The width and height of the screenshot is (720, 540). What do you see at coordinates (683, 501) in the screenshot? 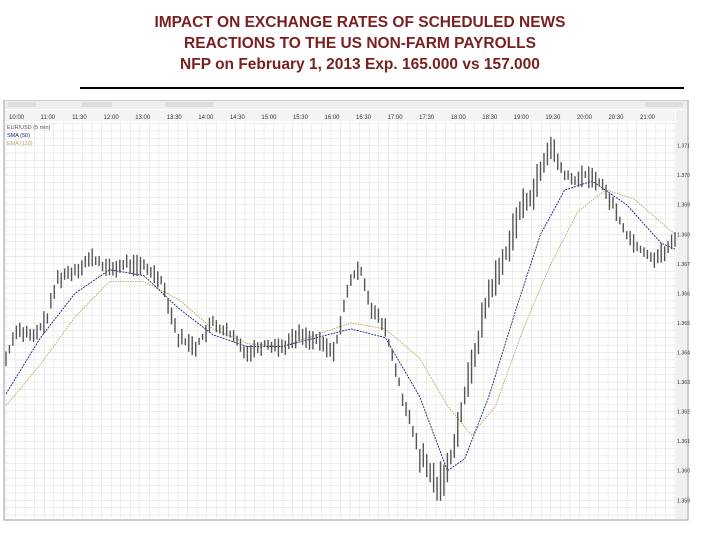
I see `y-tick-label: 1.3590` at bounding box center [683, 501].